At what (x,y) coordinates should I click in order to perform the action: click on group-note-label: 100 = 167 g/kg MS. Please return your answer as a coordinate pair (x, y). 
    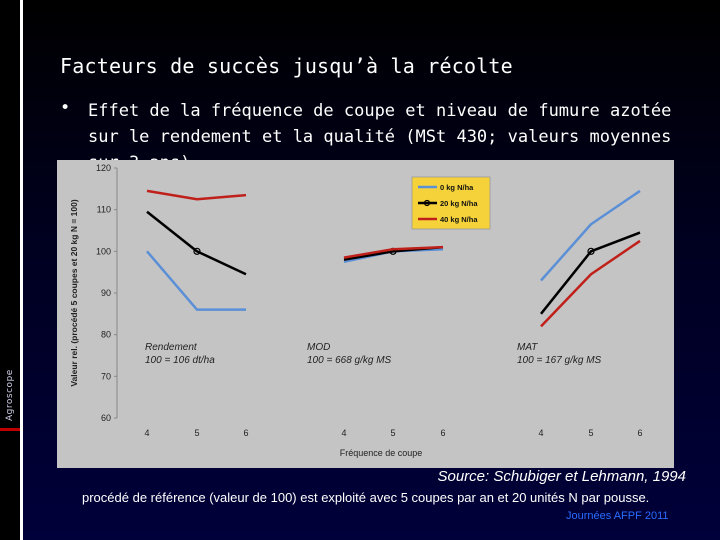
    Looking at the image, I should click on (559, 360).